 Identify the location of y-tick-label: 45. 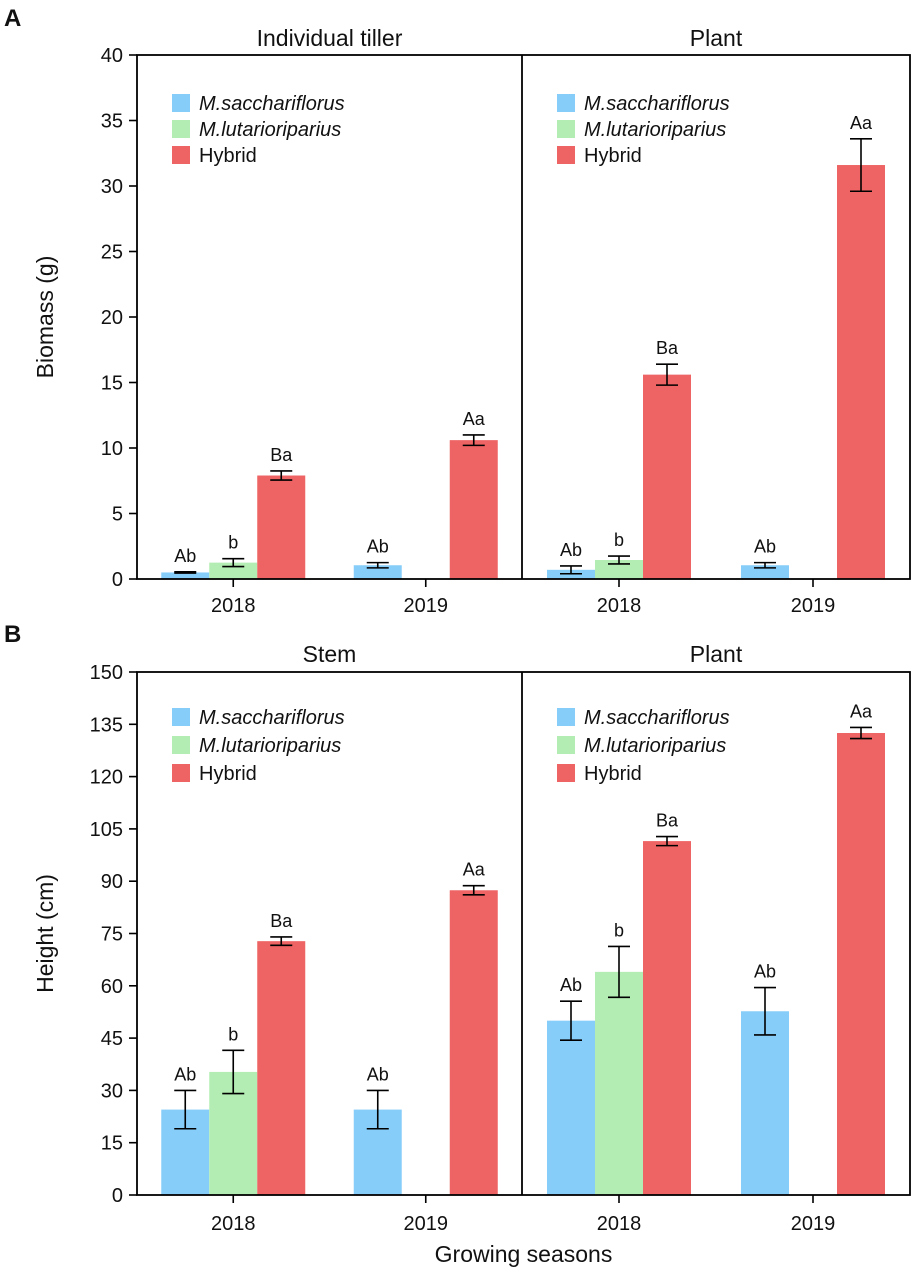
(112, 1039).